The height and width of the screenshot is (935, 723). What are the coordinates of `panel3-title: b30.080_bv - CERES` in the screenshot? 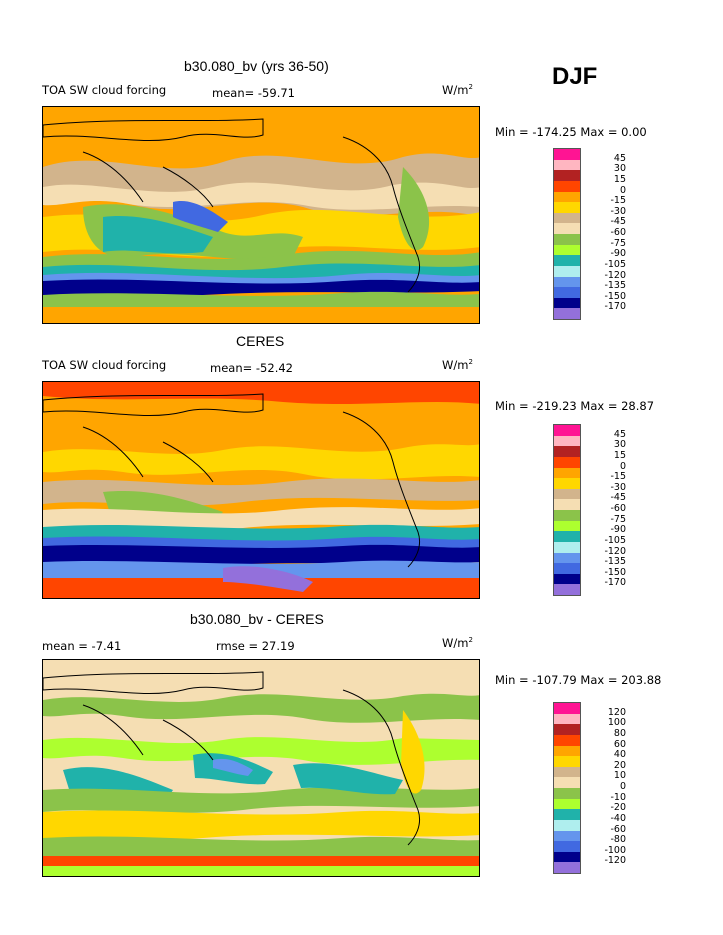 It's located at (257, 619).